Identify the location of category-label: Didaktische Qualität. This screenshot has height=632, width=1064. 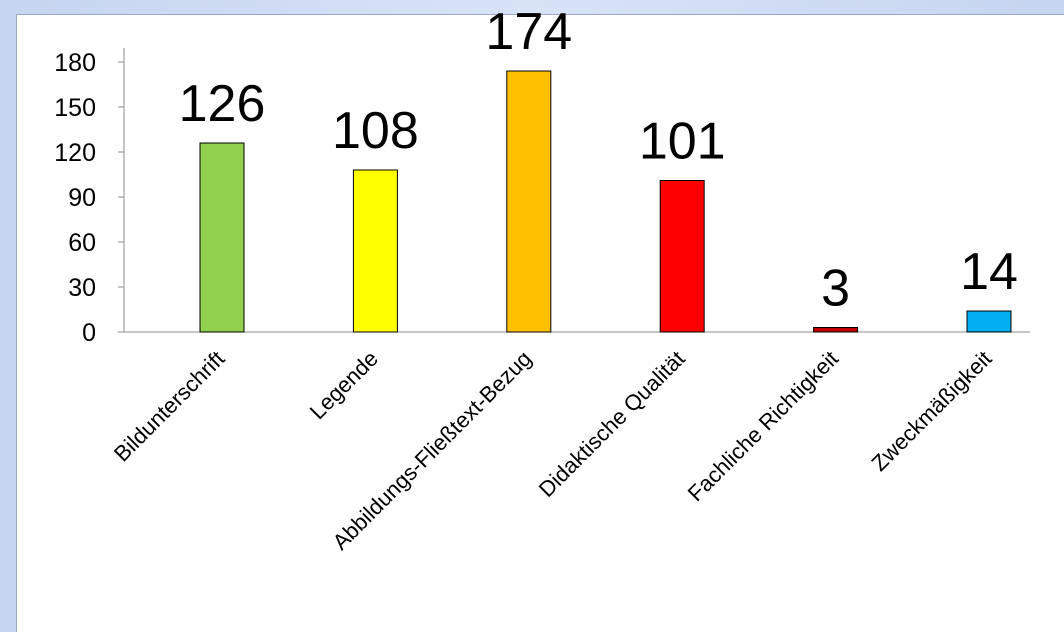
(612, 424).